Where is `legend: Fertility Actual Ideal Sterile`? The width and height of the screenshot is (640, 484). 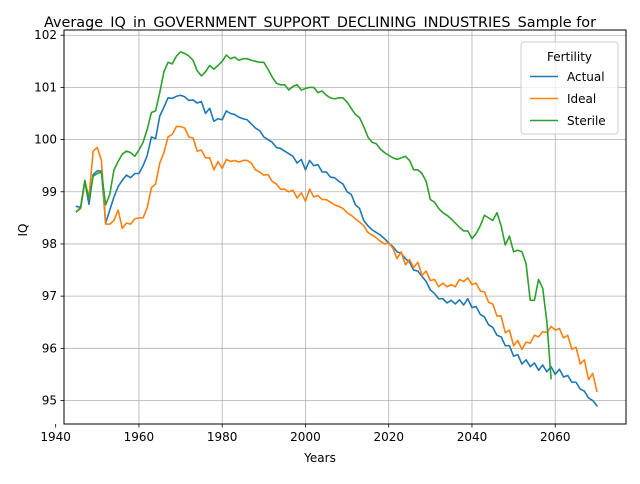
legend: Fertility Actual Ideal Sterile is located at coordinates (569, 88).